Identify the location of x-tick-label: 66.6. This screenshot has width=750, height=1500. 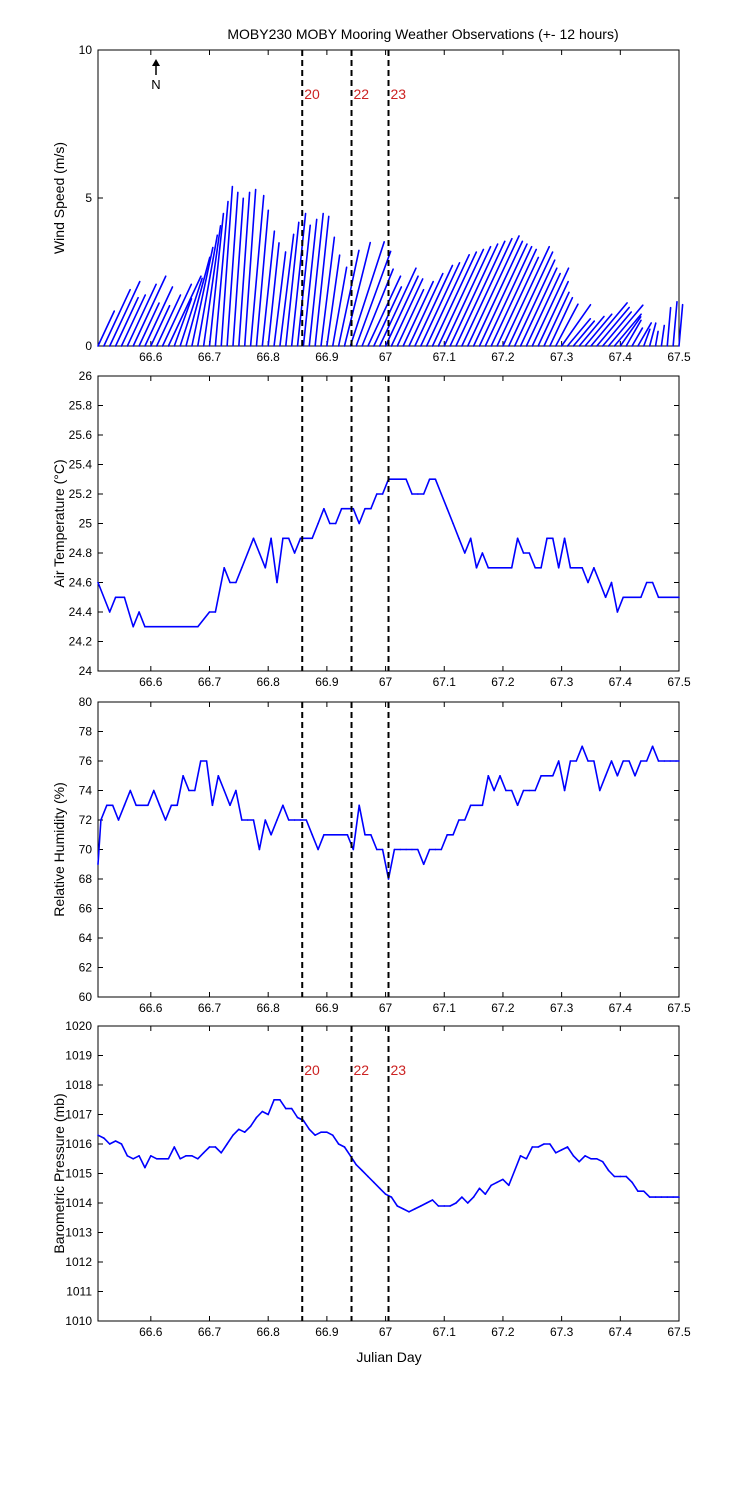
(151, 682).